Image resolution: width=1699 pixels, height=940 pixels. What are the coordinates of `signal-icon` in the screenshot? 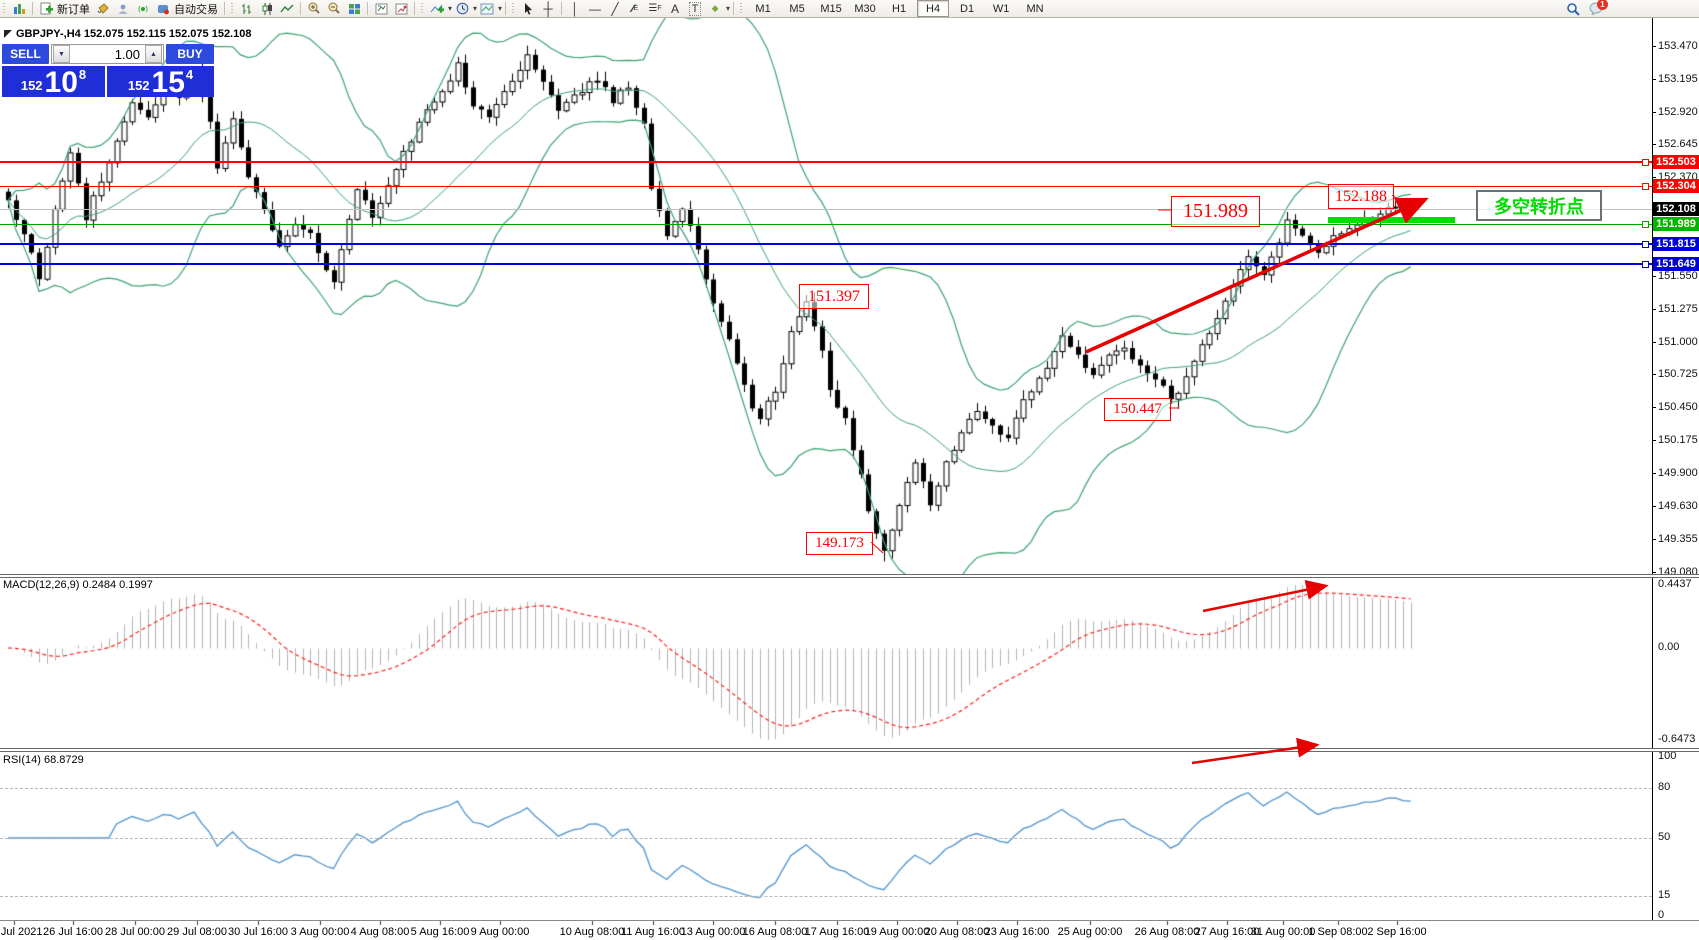 It's located at (143, 8).